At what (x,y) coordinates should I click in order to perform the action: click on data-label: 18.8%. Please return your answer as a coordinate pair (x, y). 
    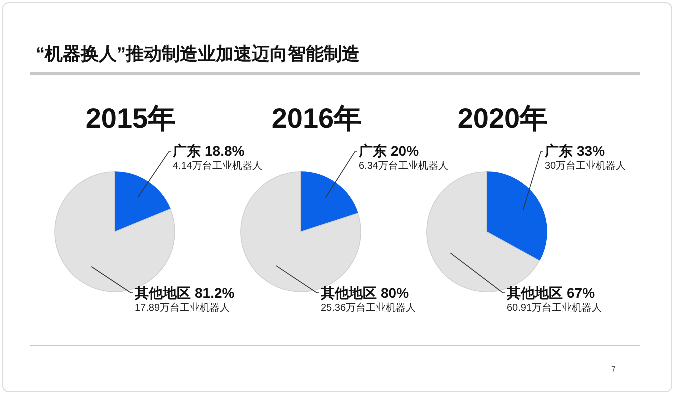
    Looking at the image, I should click on (225, 151).